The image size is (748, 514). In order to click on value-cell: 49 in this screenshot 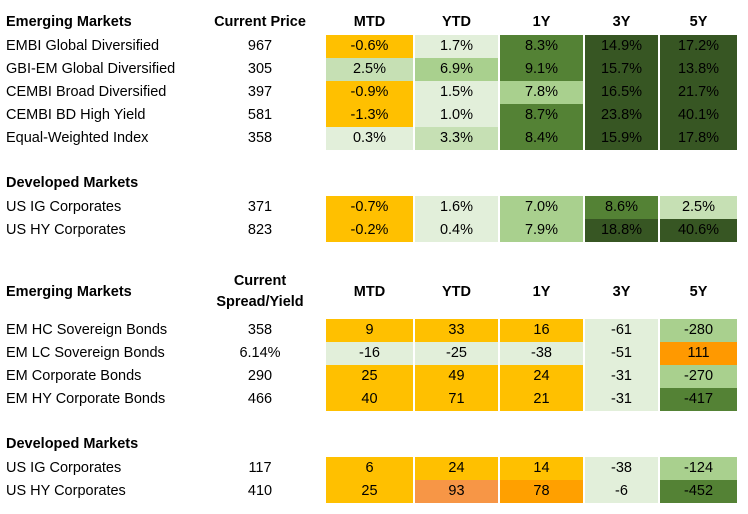, I will do `click(456, 376)`.